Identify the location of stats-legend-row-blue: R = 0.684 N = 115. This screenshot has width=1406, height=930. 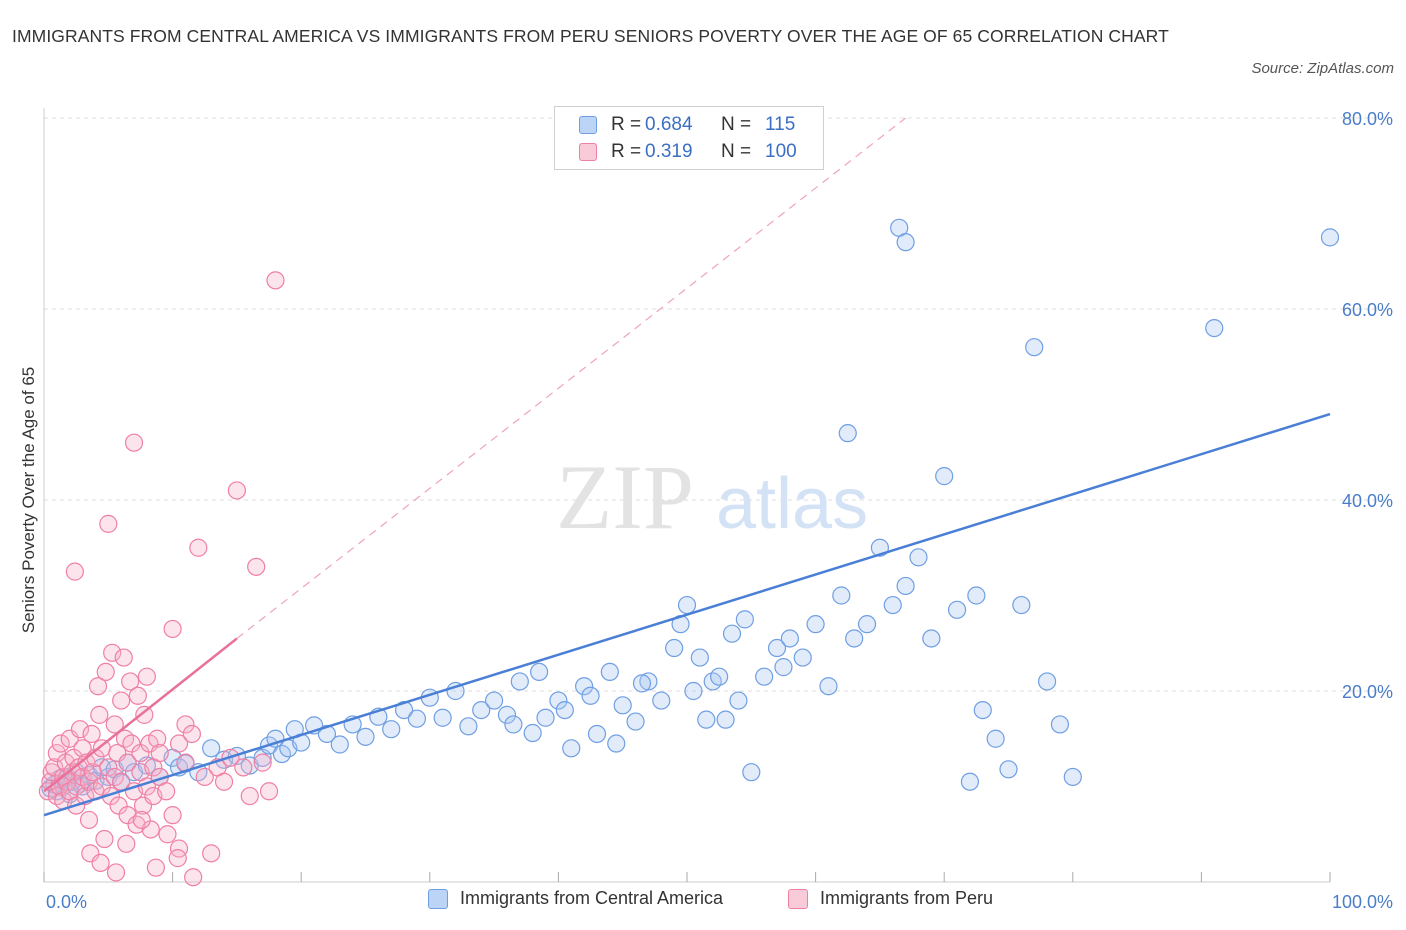
(687, 125).